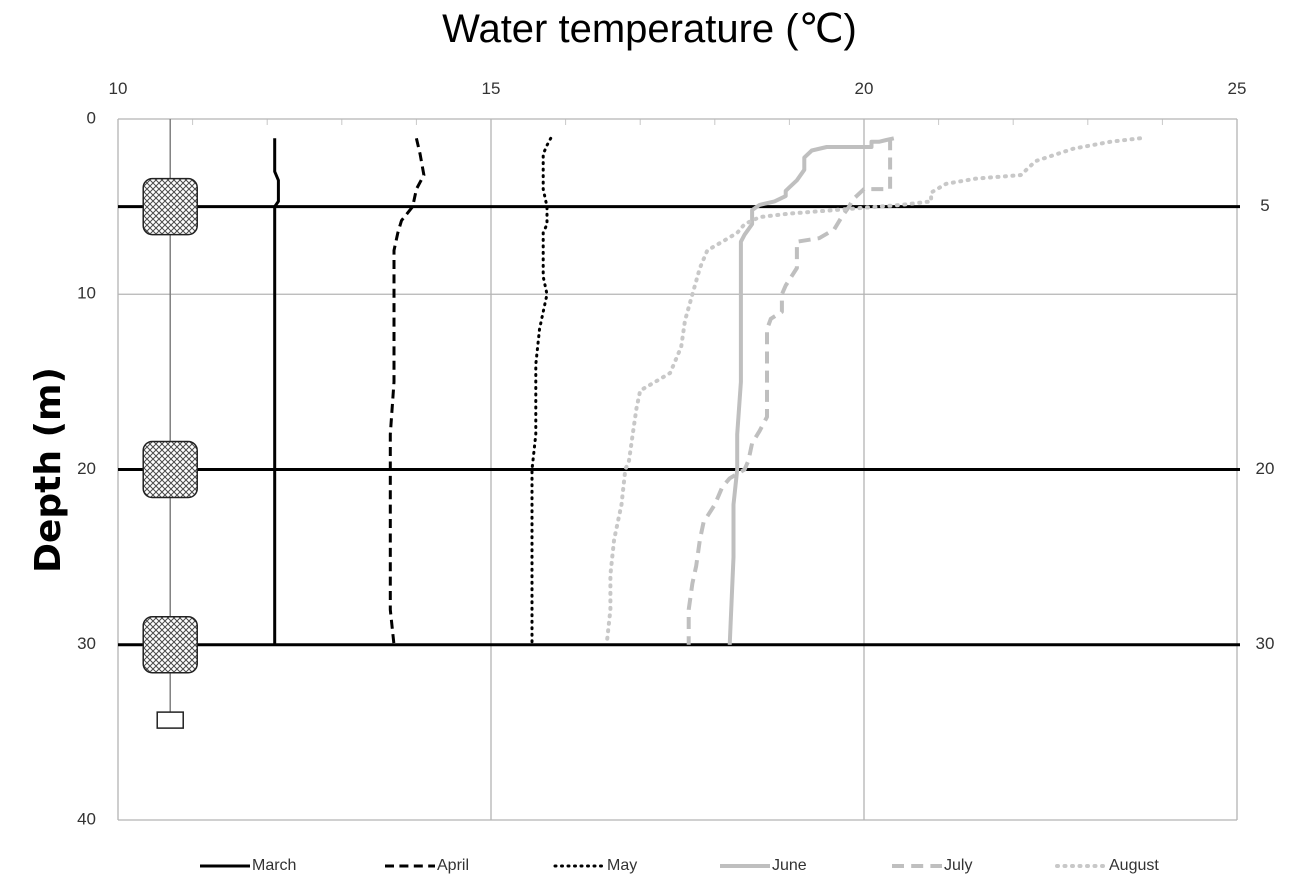  What do you see at coordinates (1265, 468) in the screenshot?
I see `reference-depth-label: 20` at bounding box center [1265, 468].